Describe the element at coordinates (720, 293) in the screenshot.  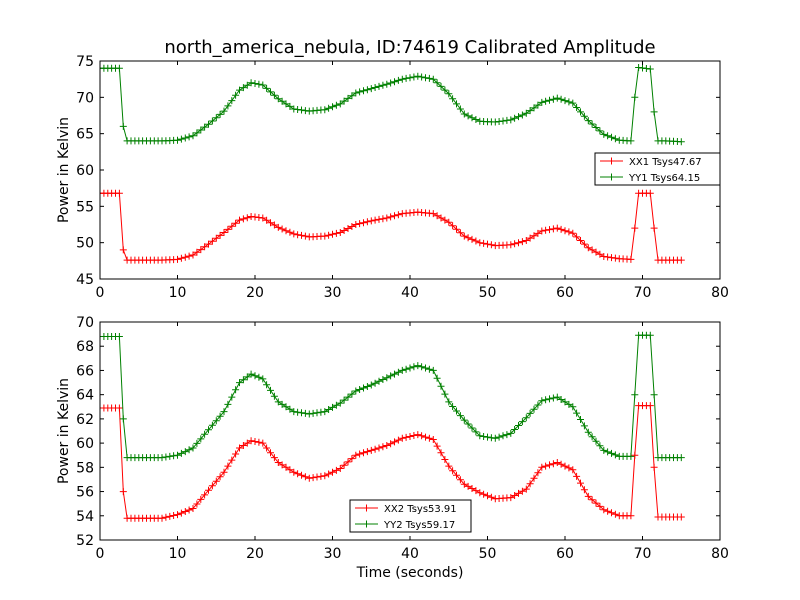
I see `x-tick-label: 80` at that location.